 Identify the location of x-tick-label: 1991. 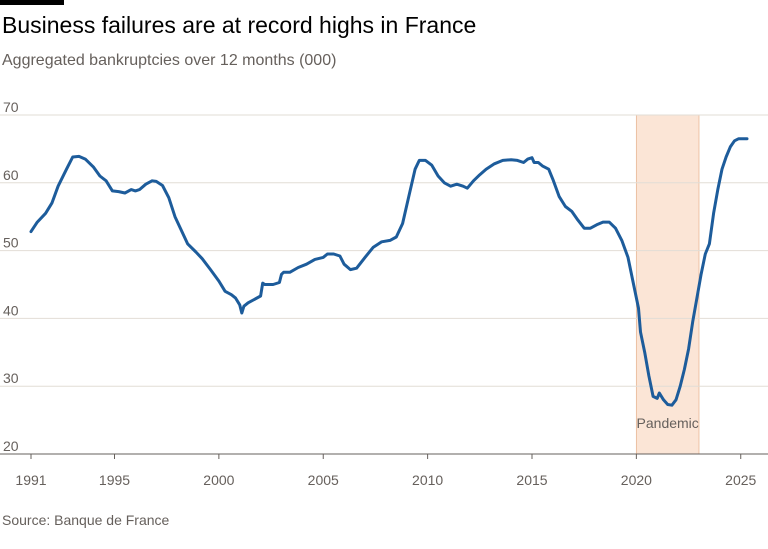
(30, 480).